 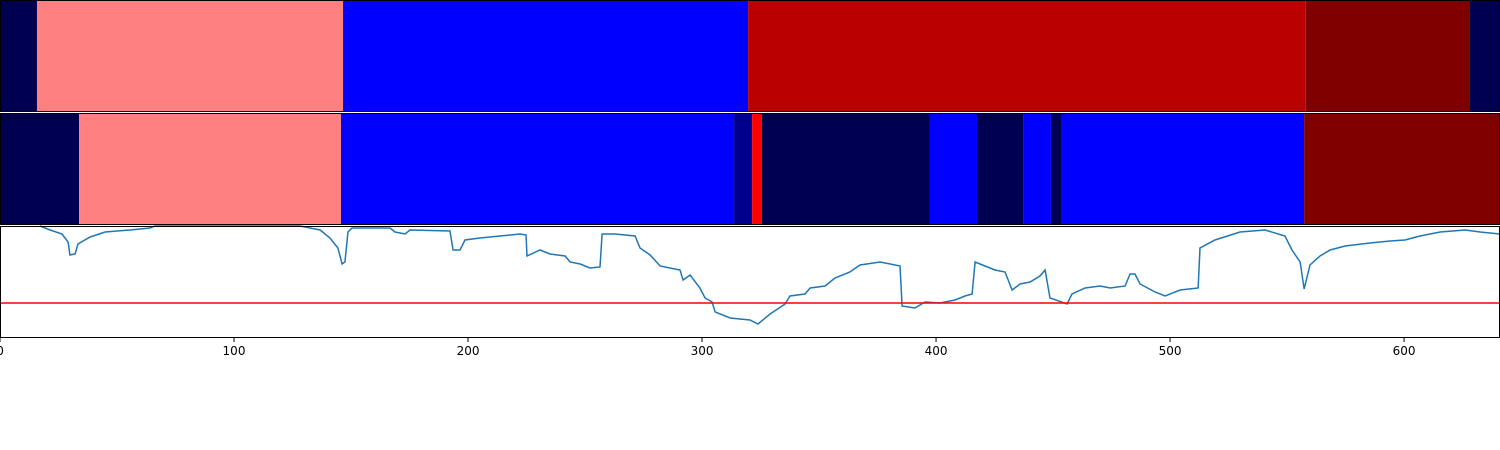 I want to click on x-tick-label: 100, so click(x=234, y=351).